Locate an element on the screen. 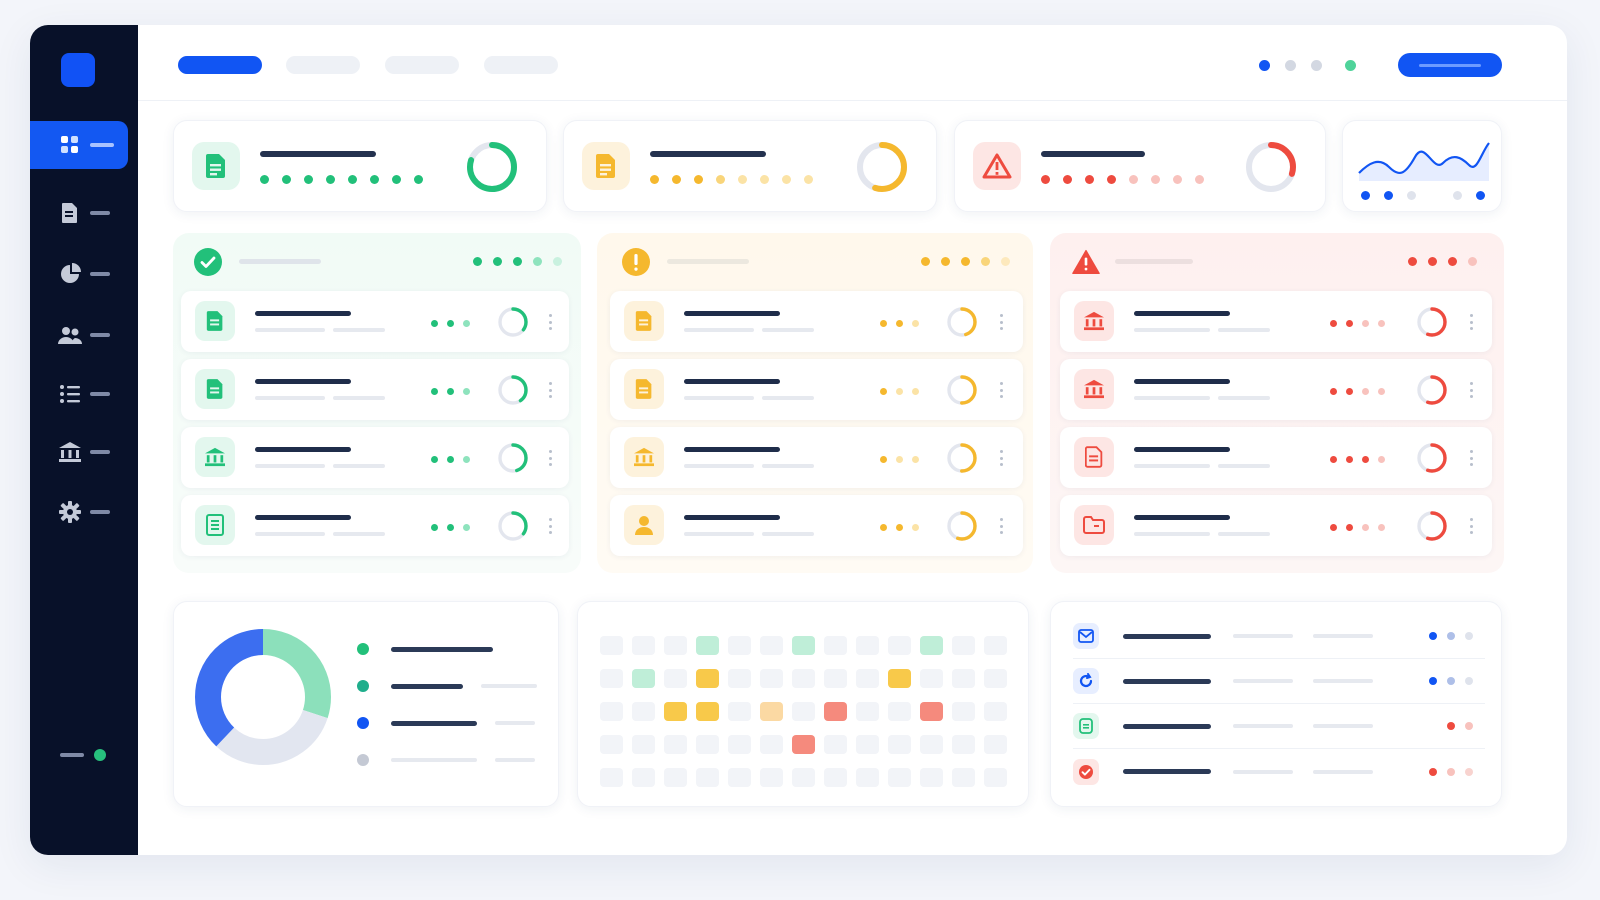 The height and width of the screenshot is (900, 1600). stat-card-success is located at coordinates (360, 166).